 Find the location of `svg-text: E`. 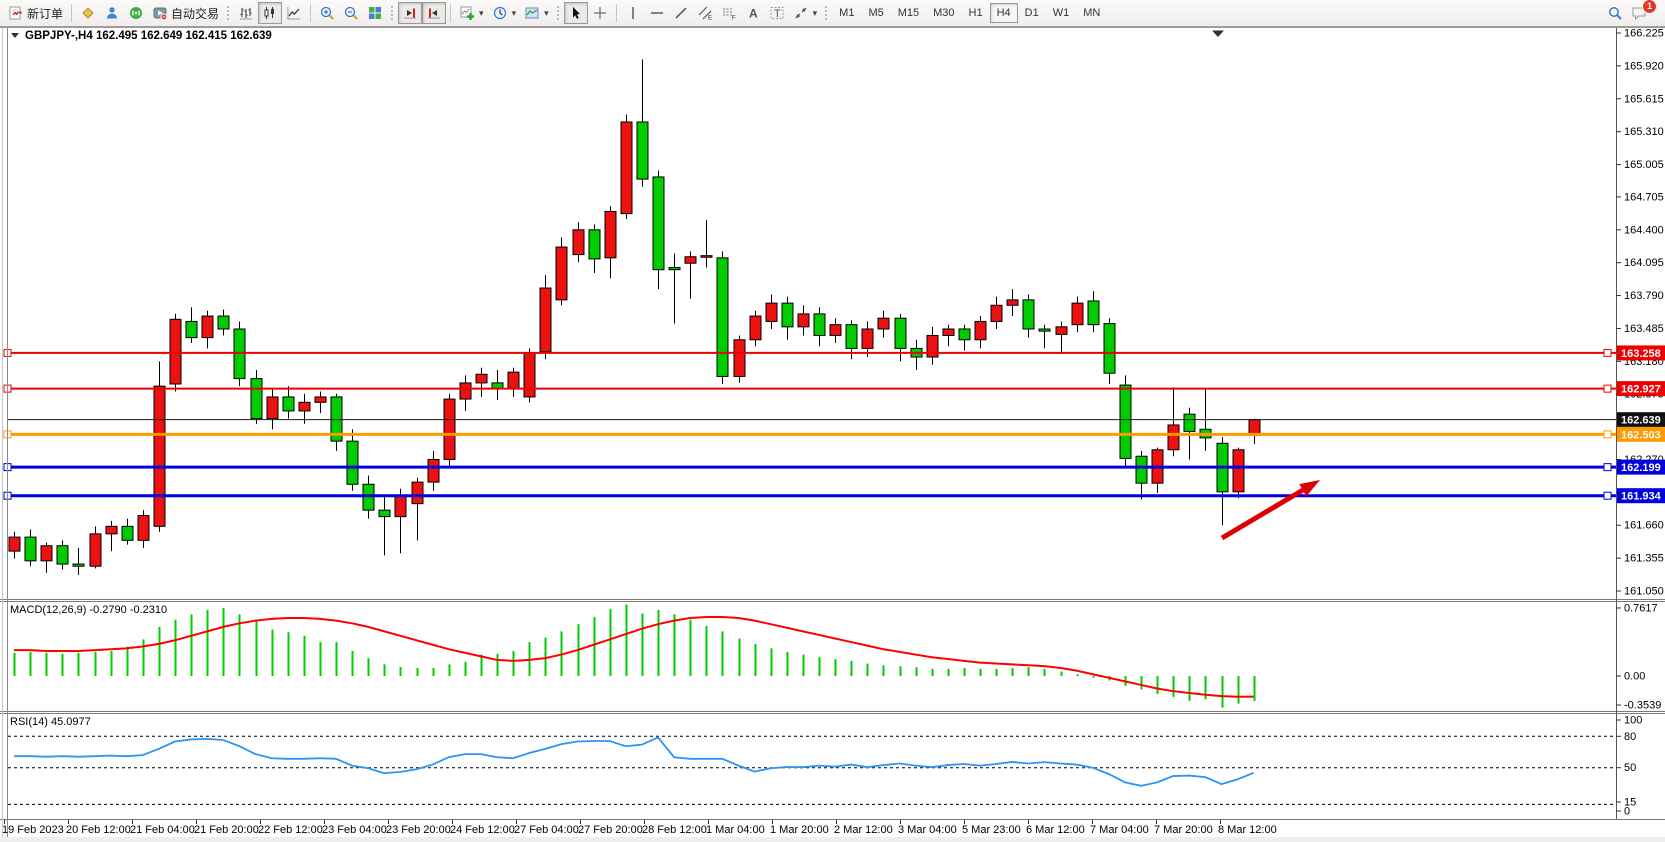

svg-text: E is located at coordinates (710, 19).